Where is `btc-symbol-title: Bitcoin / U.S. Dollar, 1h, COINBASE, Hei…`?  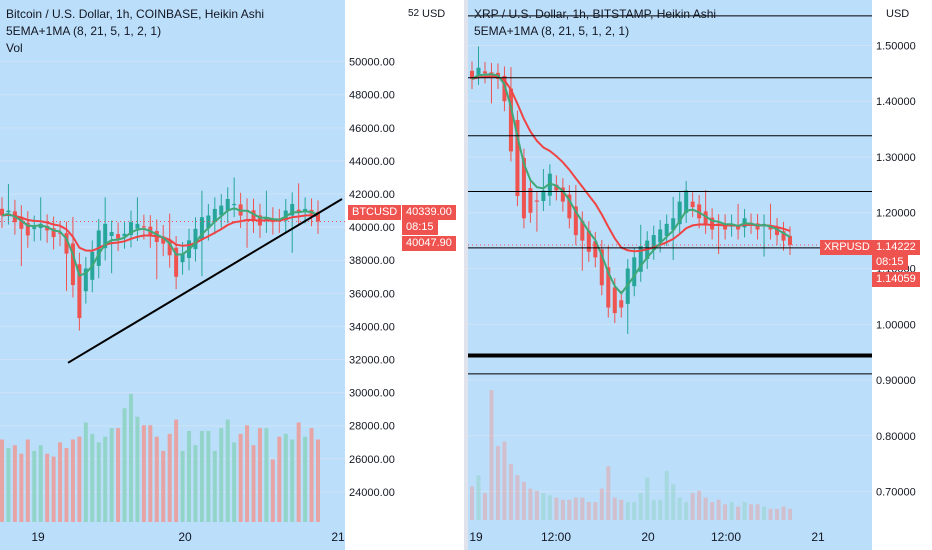
btc-symbol-title: Bitcoin / U.S. Dollar, 1h, COINBASE, Hei… is located at coordinates (135, 14).